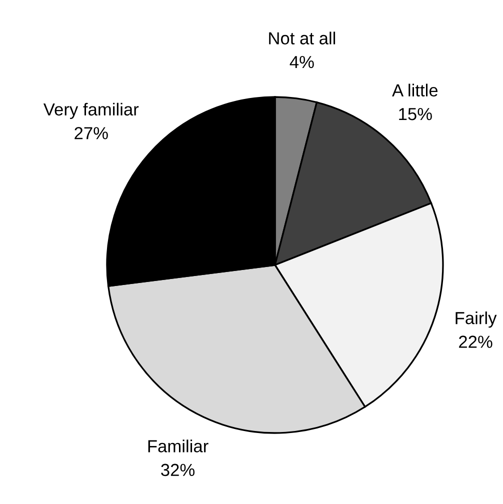  Describe the element at coordinates (178, 446) in the screenshot. I see `slice-label: Familiar` at that location.